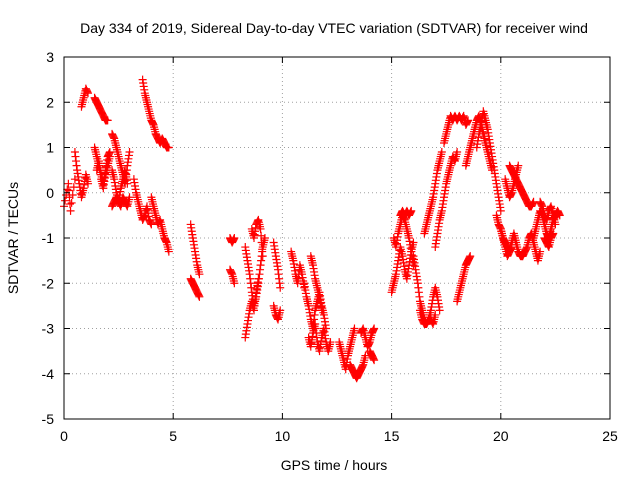 This screenshot has height=480, width=640. What do you see at coordinates (283, 436) in the screenshot?
I see `x-tick-label: 10` at bounding box center [283, 436].